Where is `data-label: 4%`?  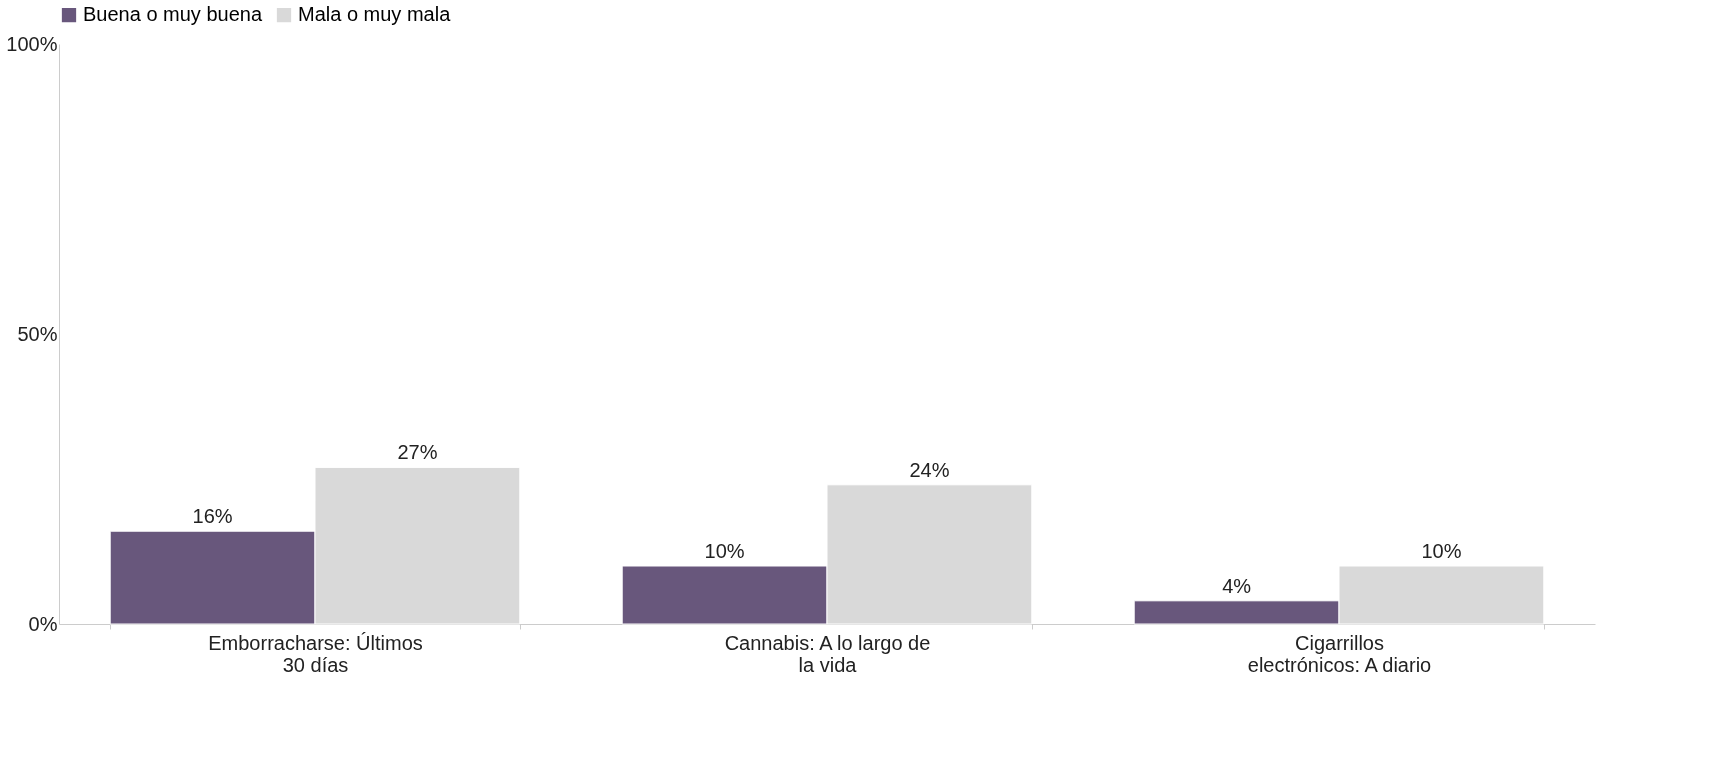 data-label: 4% is located at coordinates (1237, 585).